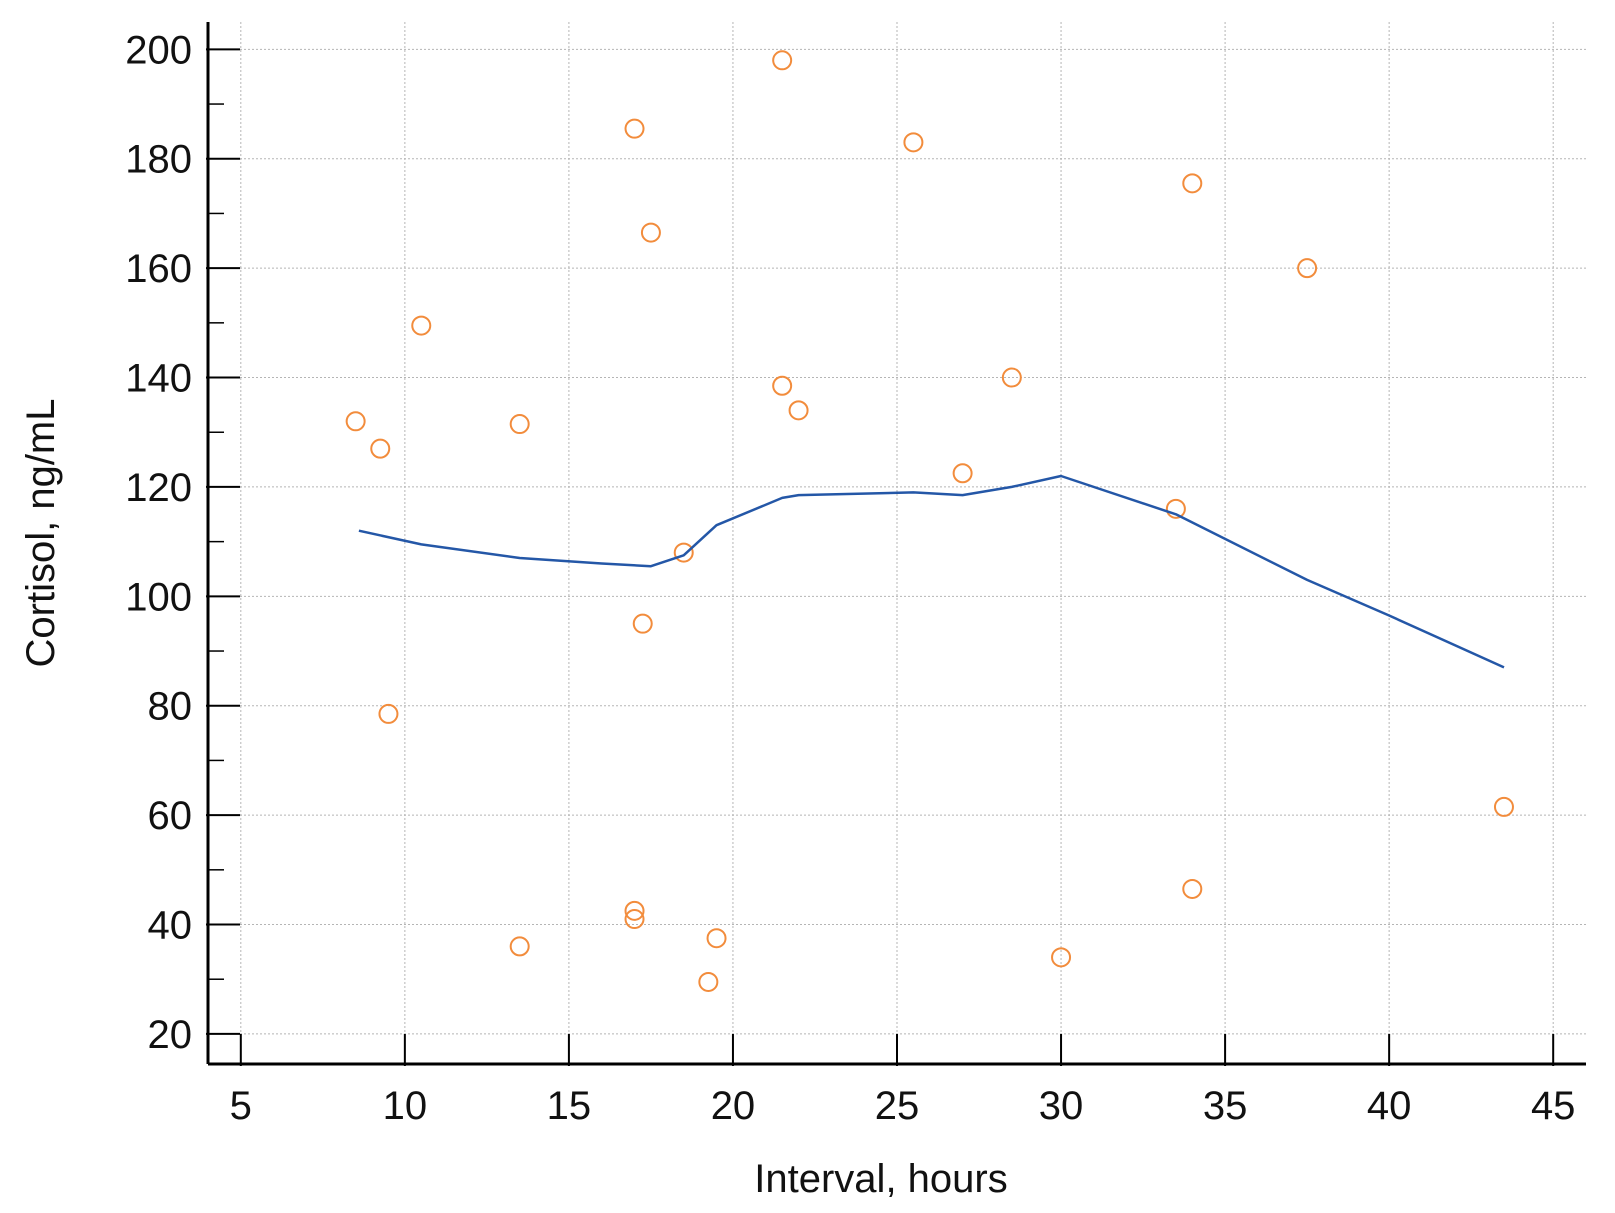 The image size is (1615, 1213). Describe the element at coordinates (241, 1106) in the screenshot. I see `x-tick-label: 5` at that location.